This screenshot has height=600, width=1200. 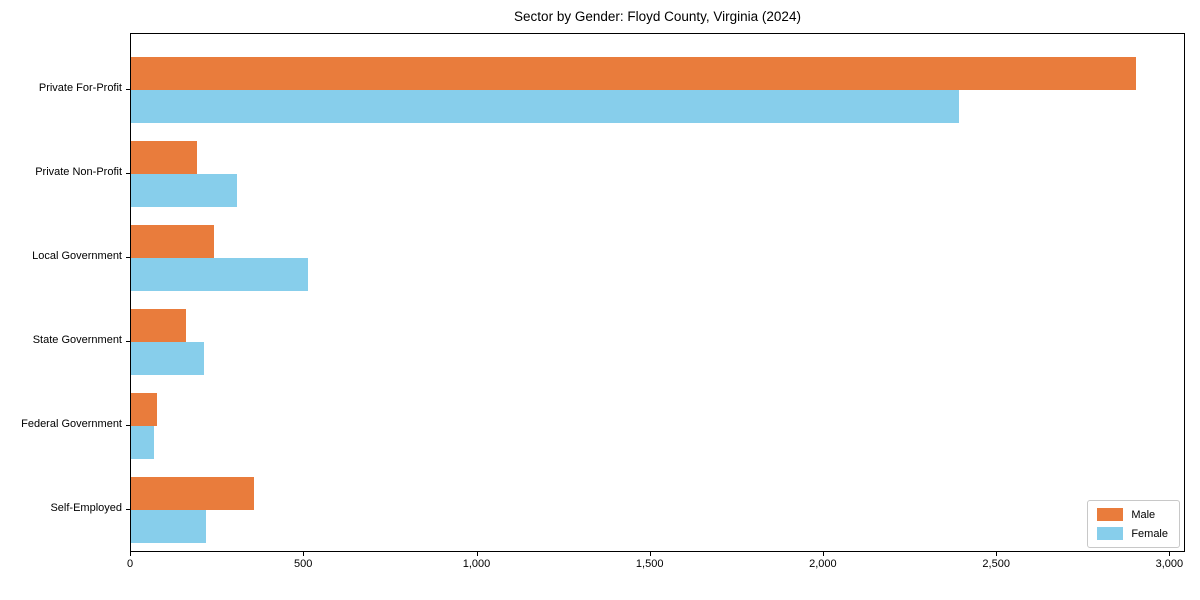 What do you see at coordinates (303, 564) in the screenshot?
I see `x-tick-label: 500` at bounding box center [303, 564].